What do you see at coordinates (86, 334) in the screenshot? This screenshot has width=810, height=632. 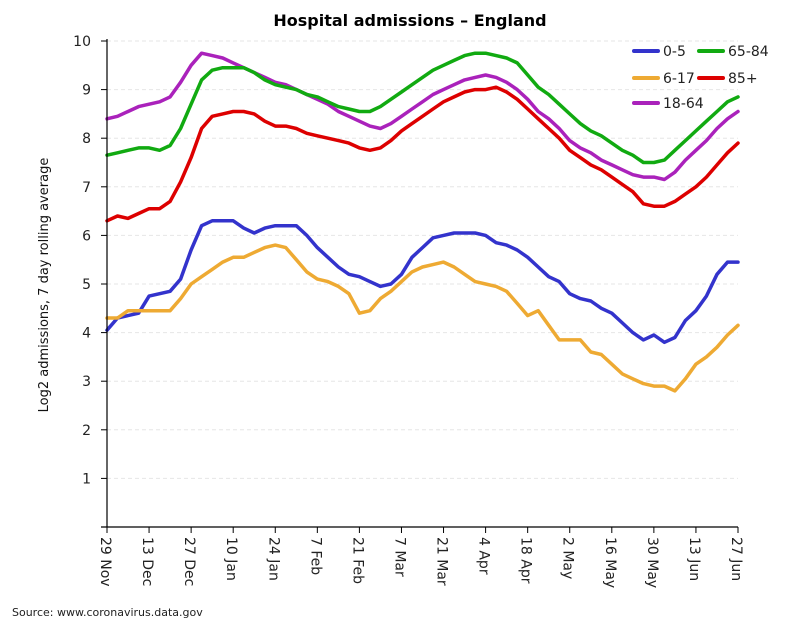 I see `y-tick-label: 4` at bounding box center [86, 334].